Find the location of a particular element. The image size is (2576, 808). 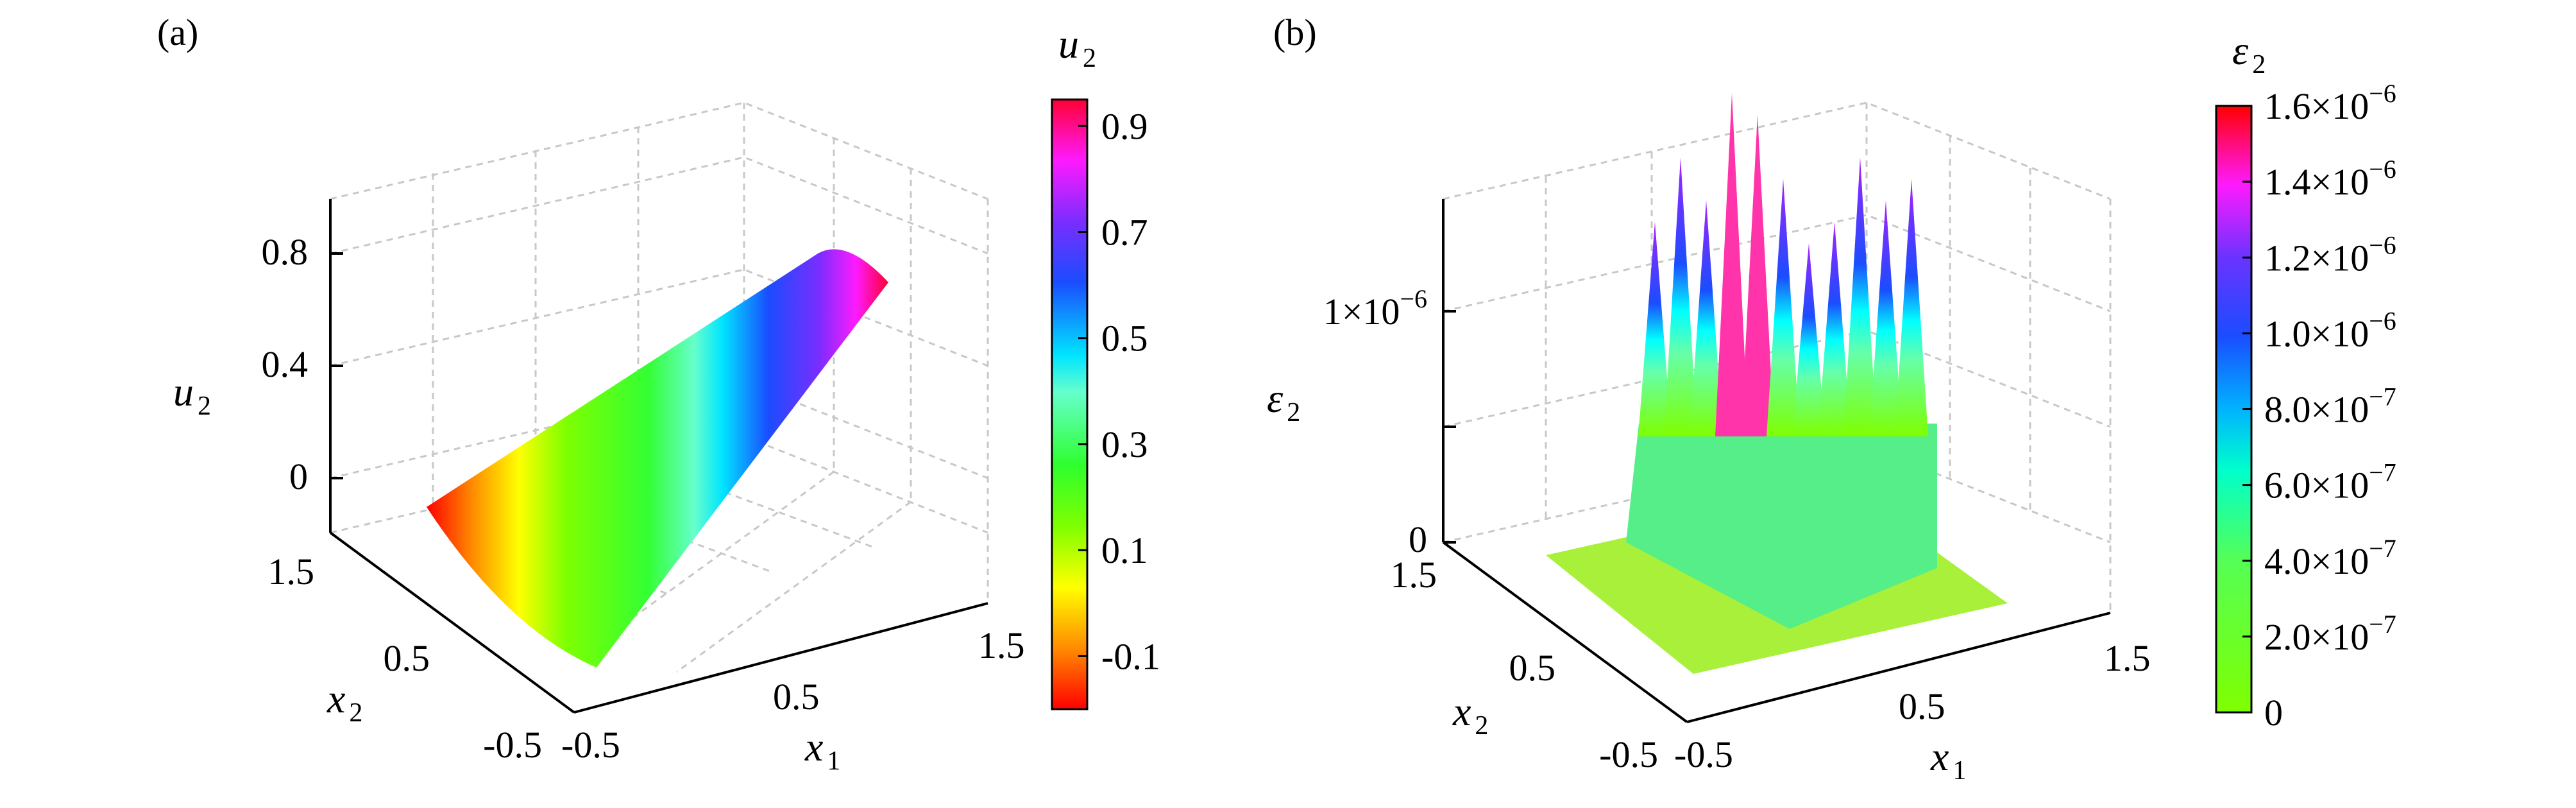

colorbar-a-tick-label: -0.1 is located at coordinates (1130, 656).